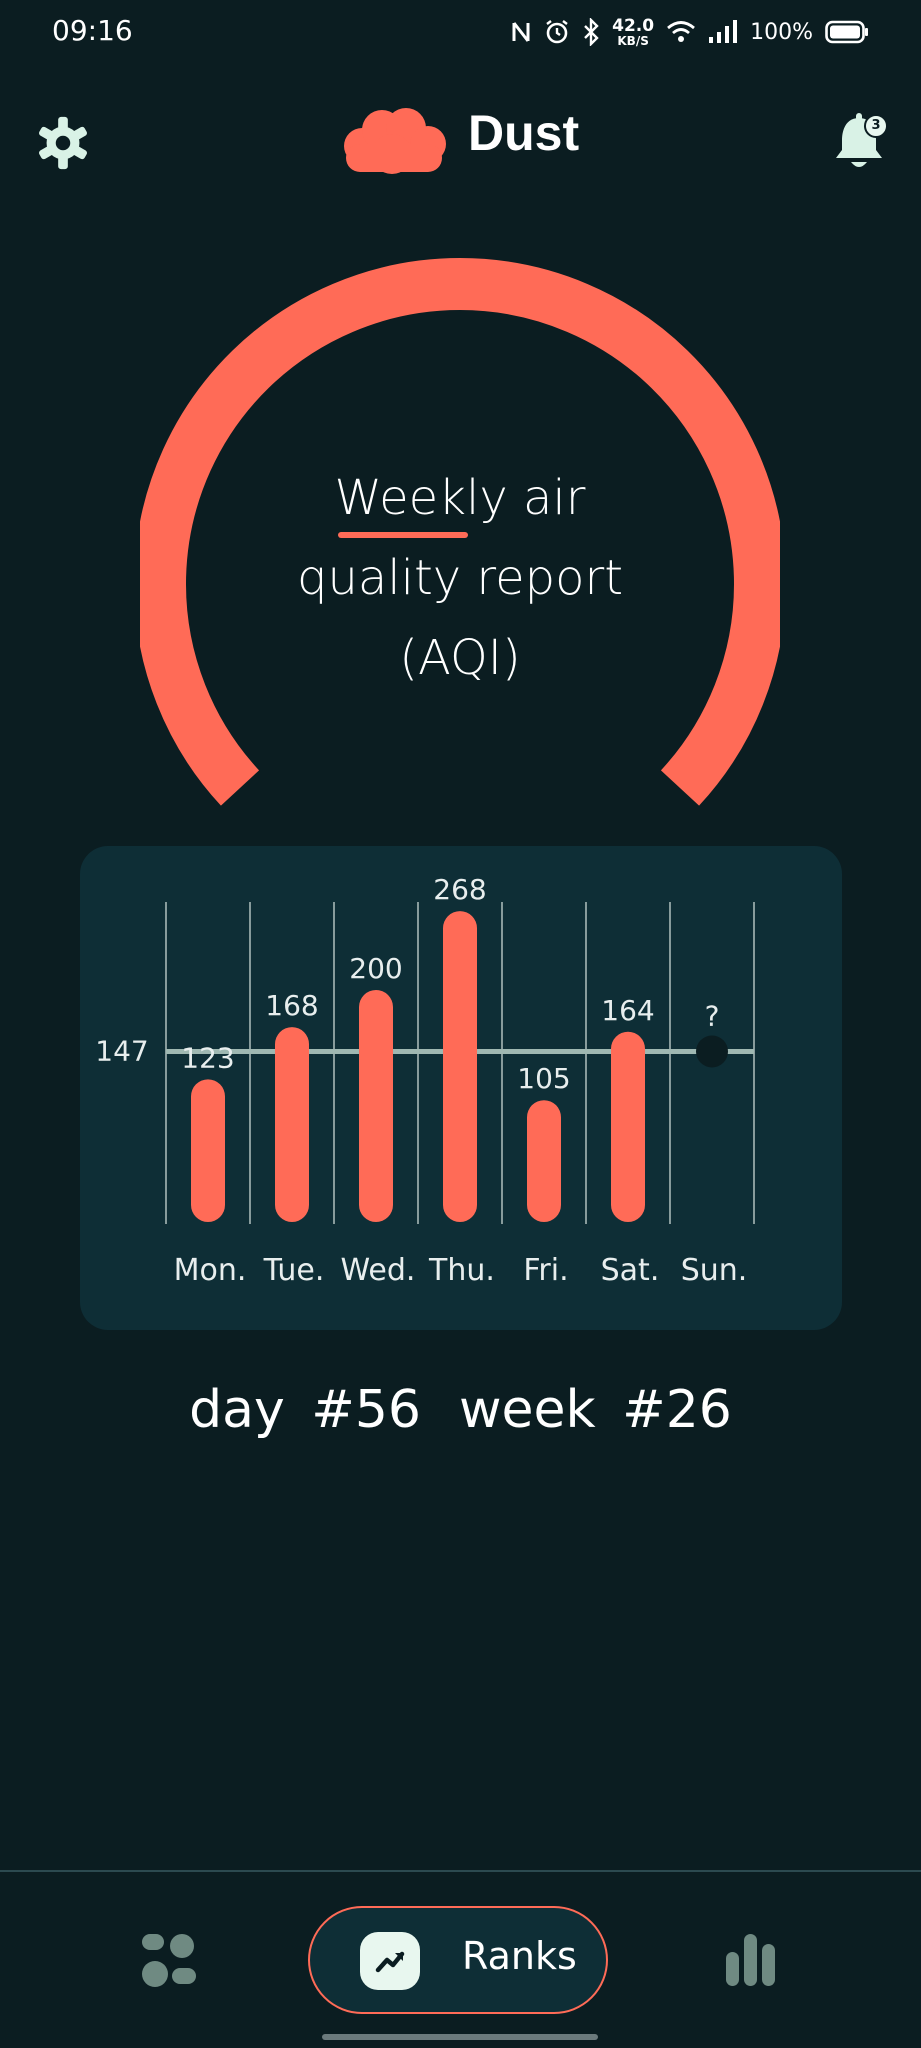 This screenshot has width=921, height=2048. I want to click on nfc-icon, so click(521, 32).